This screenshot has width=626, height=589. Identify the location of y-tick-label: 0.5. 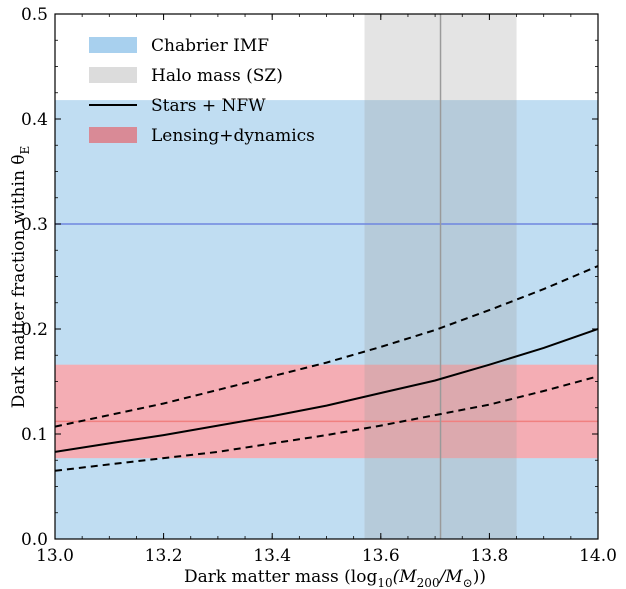
(34, 15).